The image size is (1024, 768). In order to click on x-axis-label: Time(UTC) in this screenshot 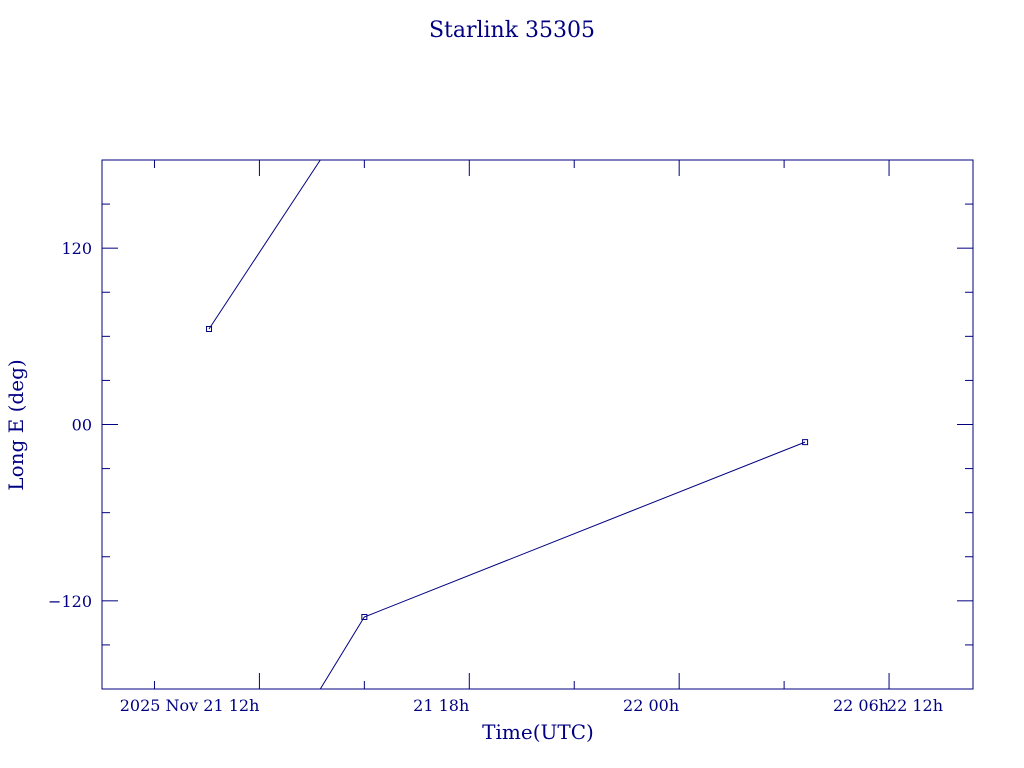, I will do `click(538, 732)`.